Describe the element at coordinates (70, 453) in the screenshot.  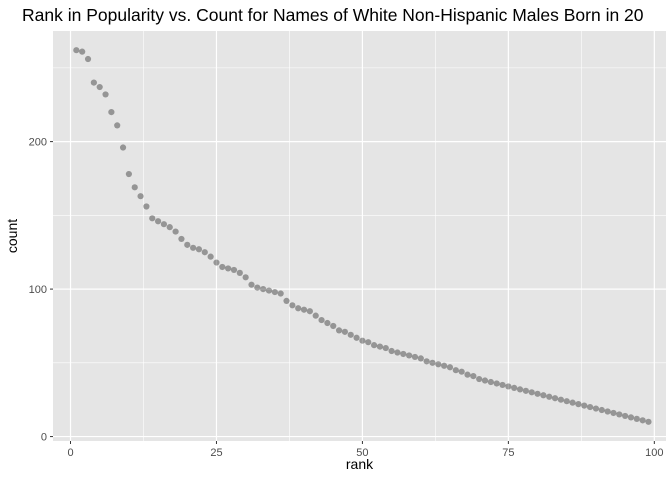
I see `x-tick-label: 0` at that location.